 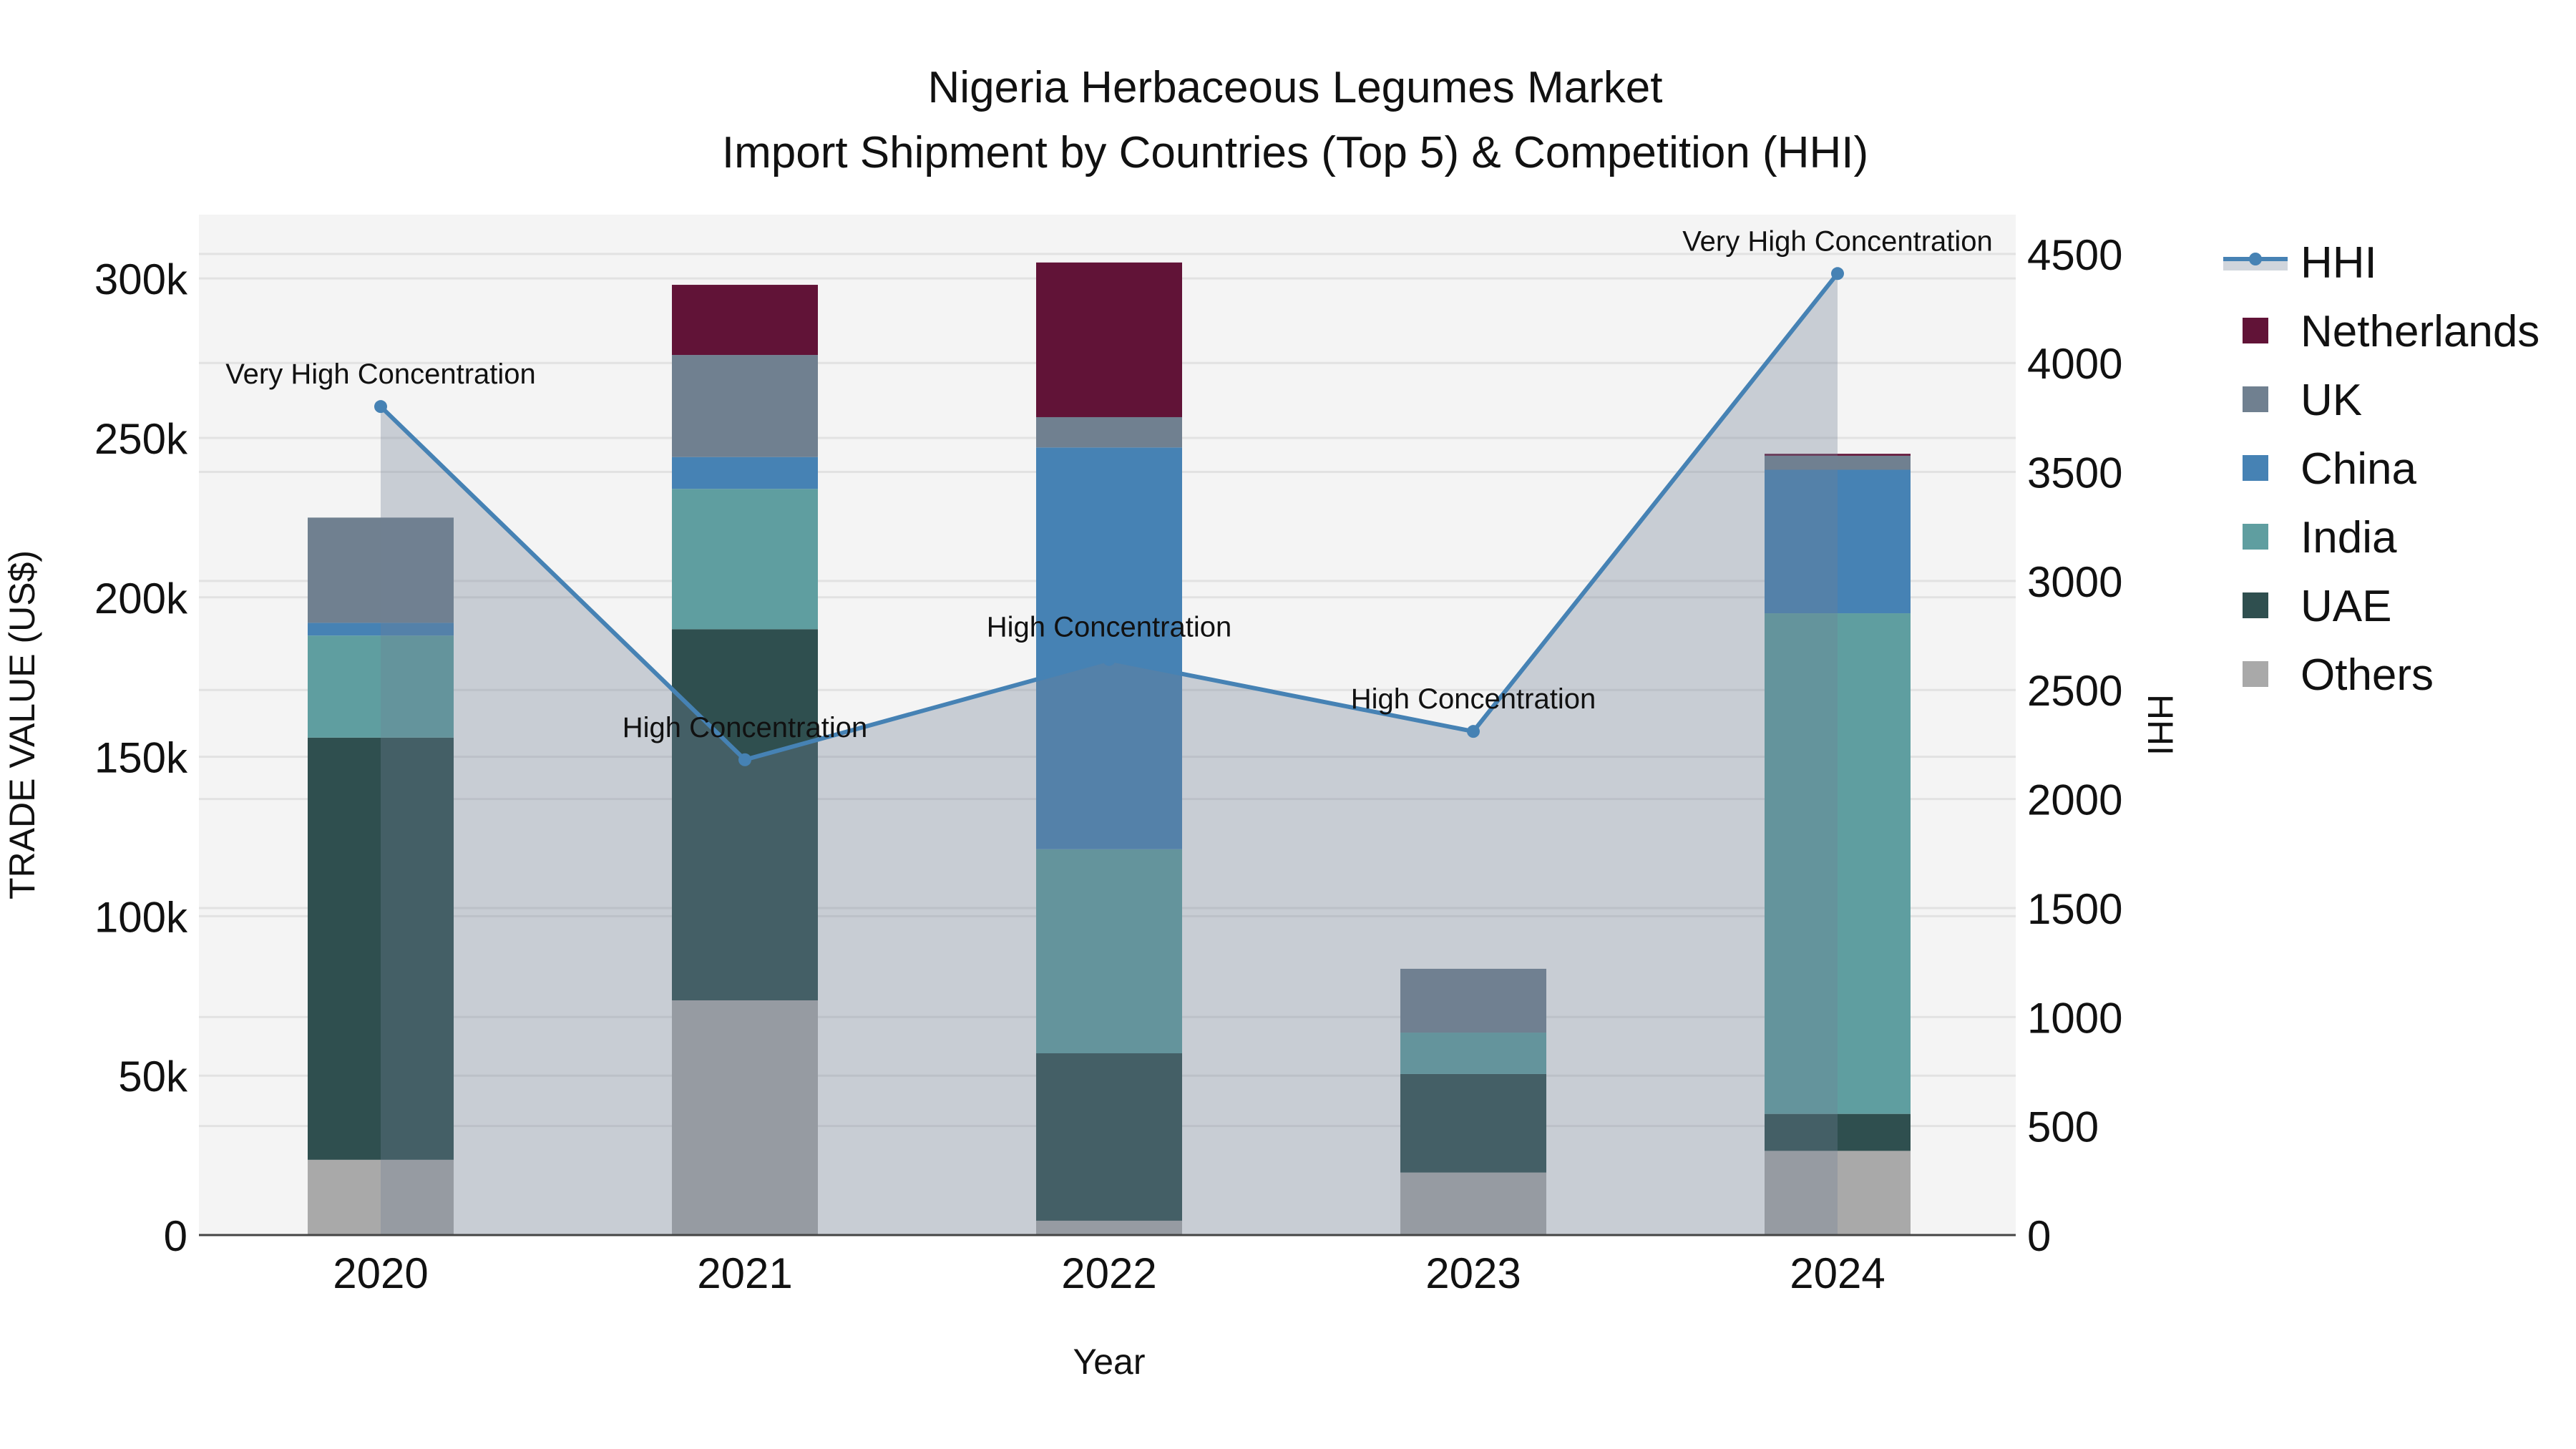 What do you see at coordinates (153, 1077) in the screenshot?
I see `y-tick-label: 50k` at bounding box center [153, 1077].